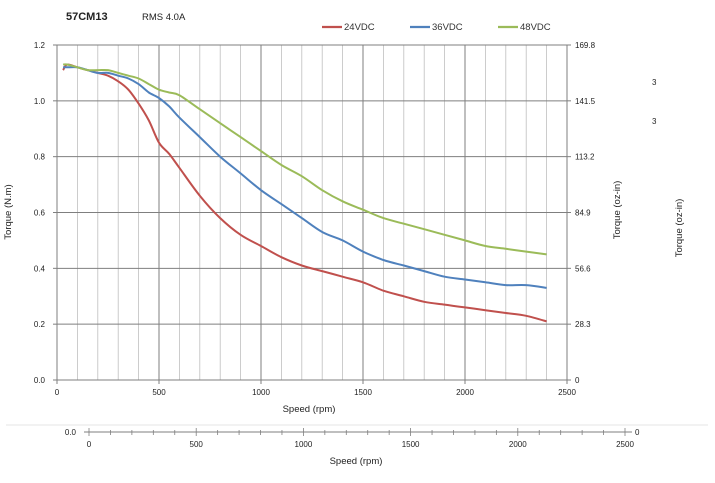 This screenshot has height=483, width=715. I want to click on chart-legend: 24VDC 36VDC 48VDC, so click(436, 27).